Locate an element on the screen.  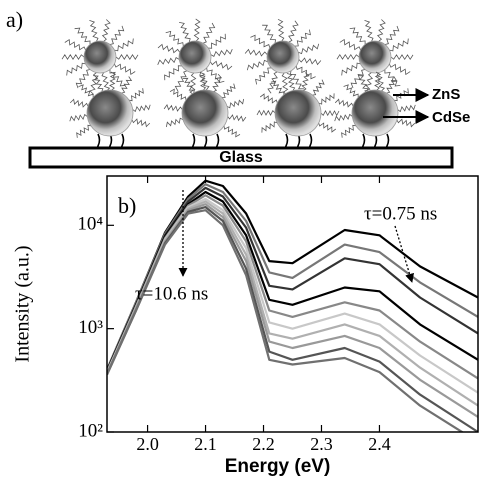
annotation-arrow is located at coordinates (404, 254).